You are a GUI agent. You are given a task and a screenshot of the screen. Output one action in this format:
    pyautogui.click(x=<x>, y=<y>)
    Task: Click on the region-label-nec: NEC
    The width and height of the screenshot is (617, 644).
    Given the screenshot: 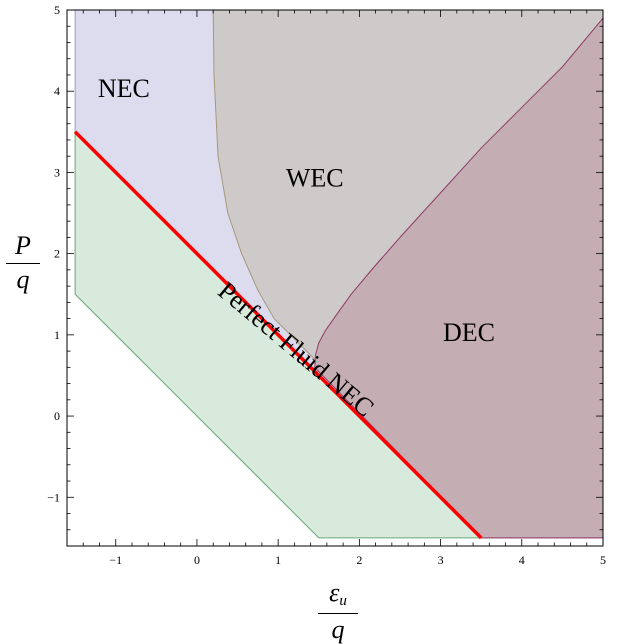 What is the action you would take?
    pyautogui.click(x=124, y=88)
    